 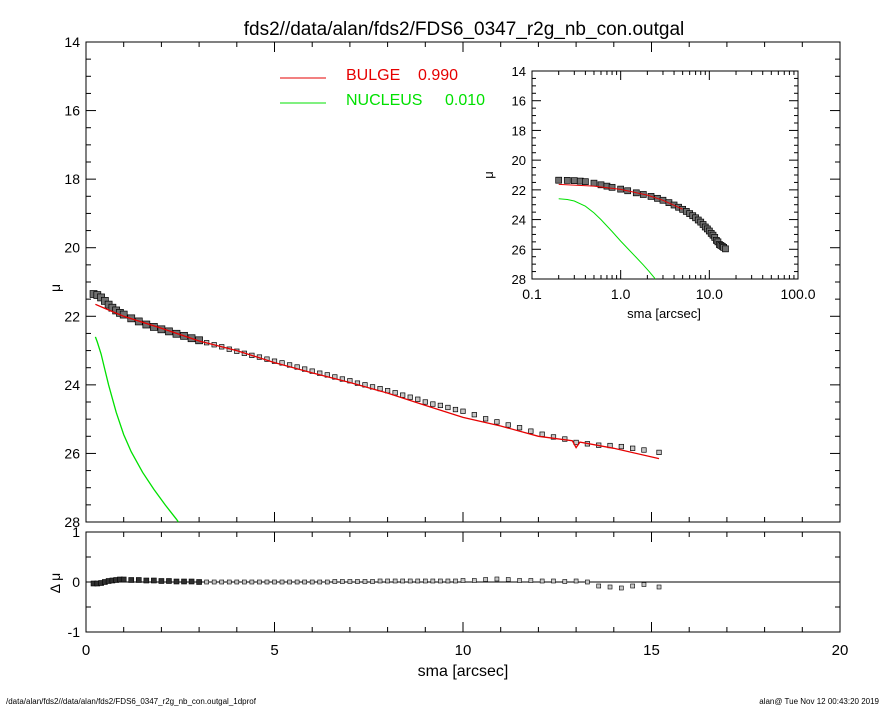 I want to click on main-y-tick-label: 28, so click(x=72, y=522).